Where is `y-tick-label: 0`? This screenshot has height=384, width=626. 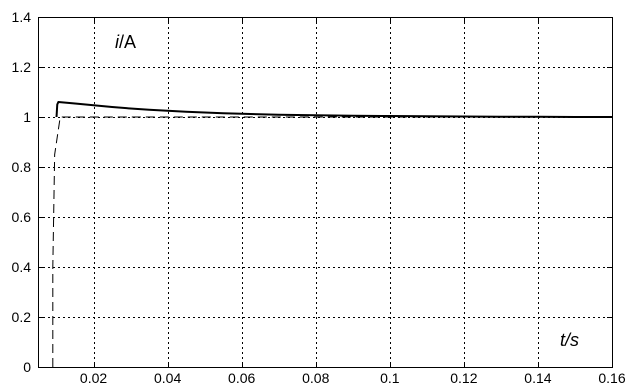 y-tick-label: 0 is located at coordinates (27, 367).